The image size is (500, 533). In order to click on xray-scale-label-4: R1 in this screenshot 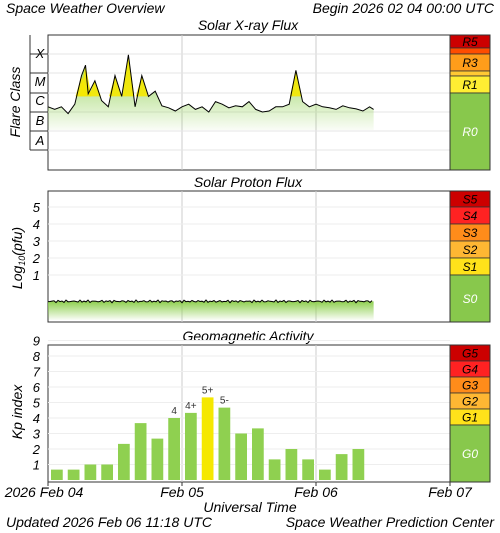, I will do `click(469, 85)`.